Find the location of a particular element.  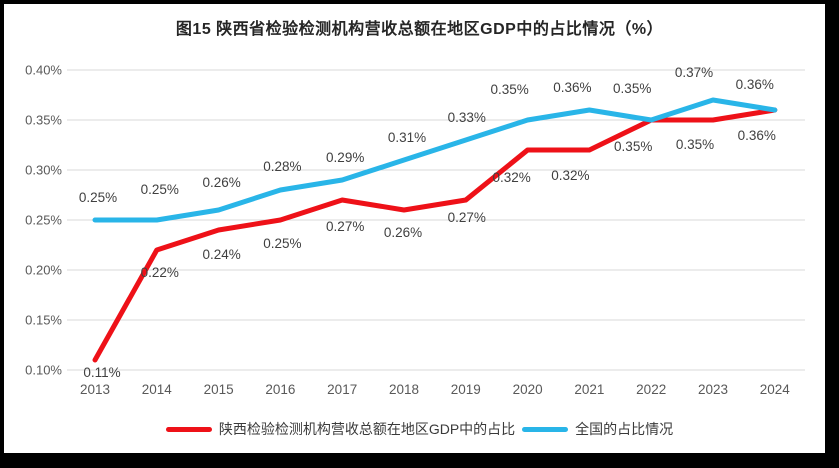

data-label-national: 0.31% is located at coordinates (407, 137).